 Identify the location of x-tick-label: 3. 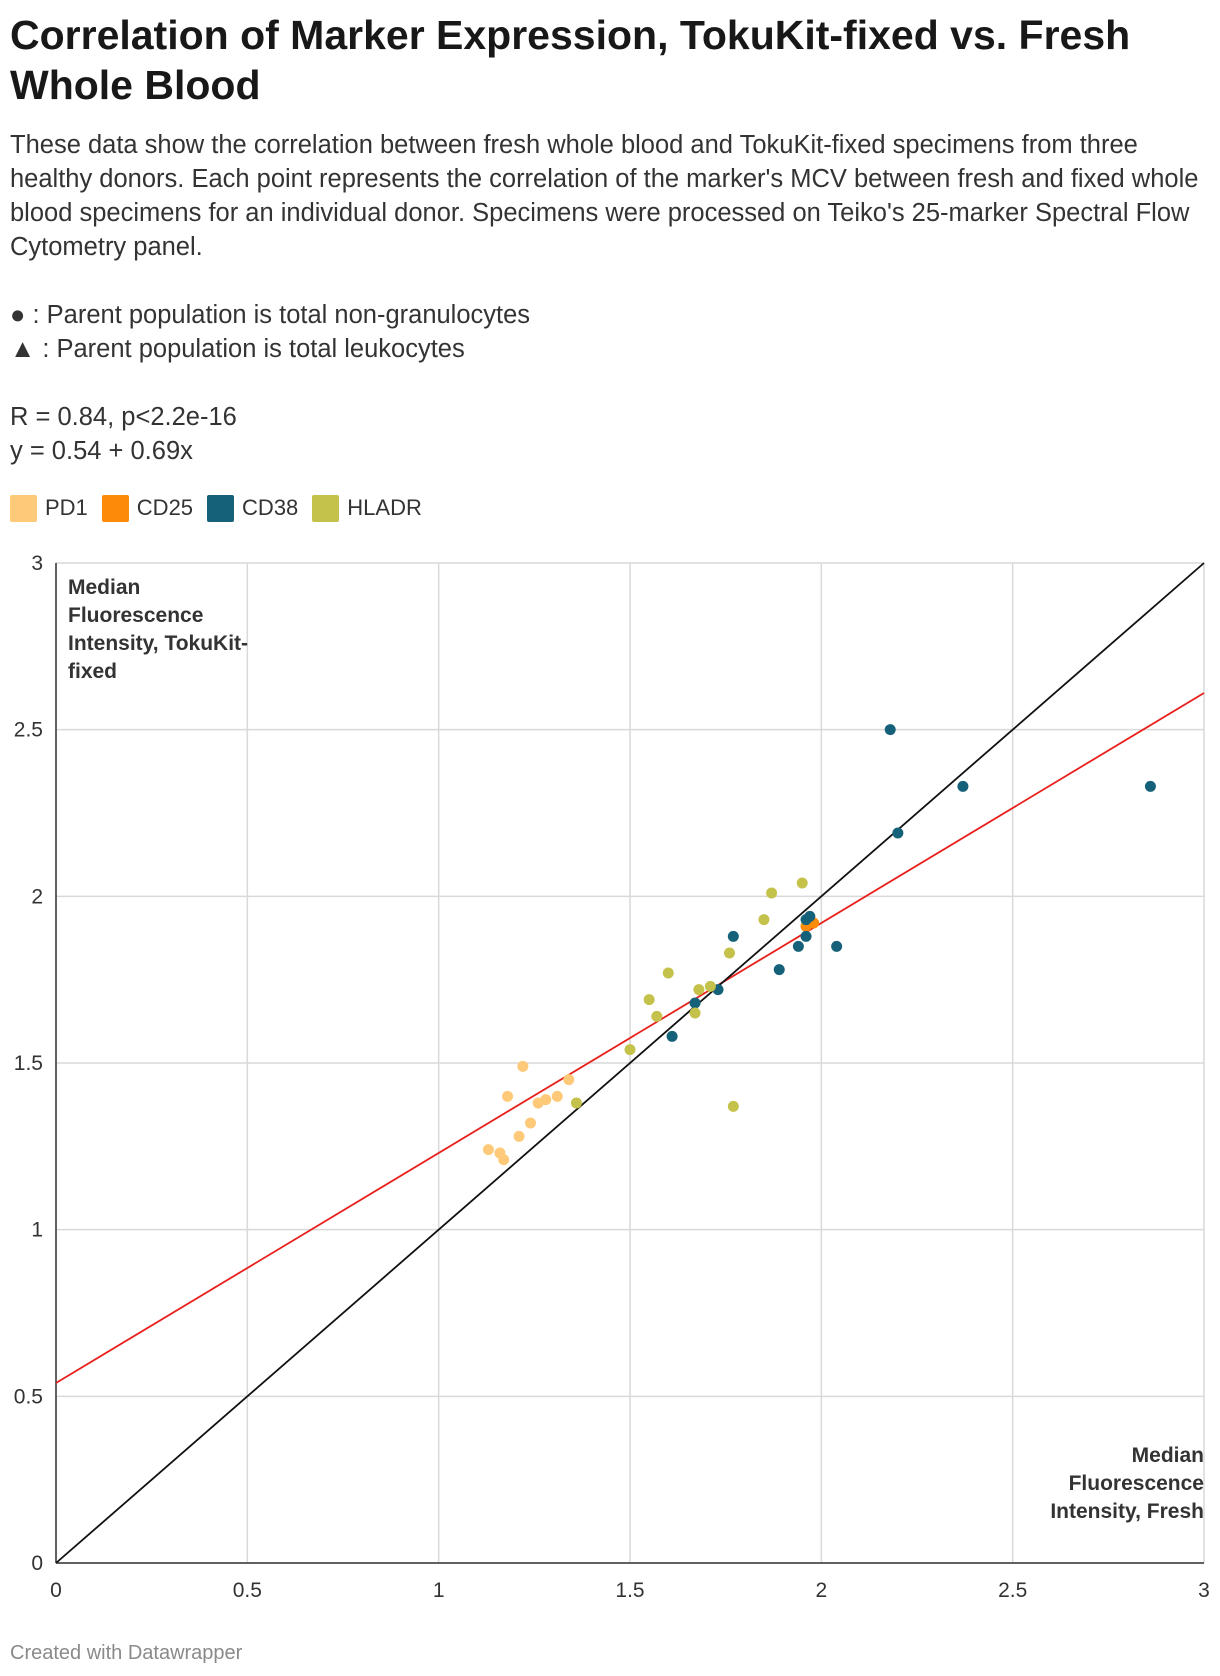
(1204, 1590).